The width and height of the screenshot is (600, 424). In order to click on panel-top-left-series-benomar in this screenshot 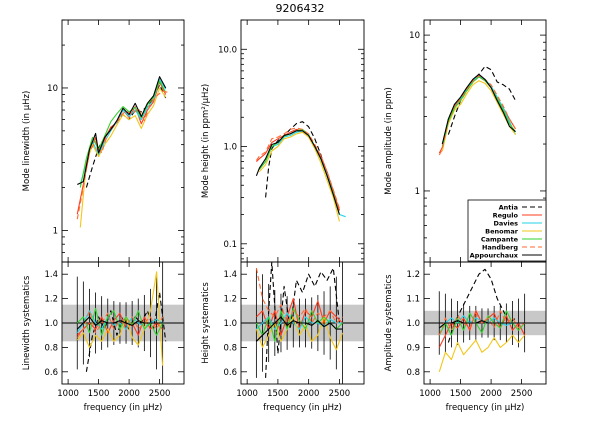, I will do `click(123, 157)`.